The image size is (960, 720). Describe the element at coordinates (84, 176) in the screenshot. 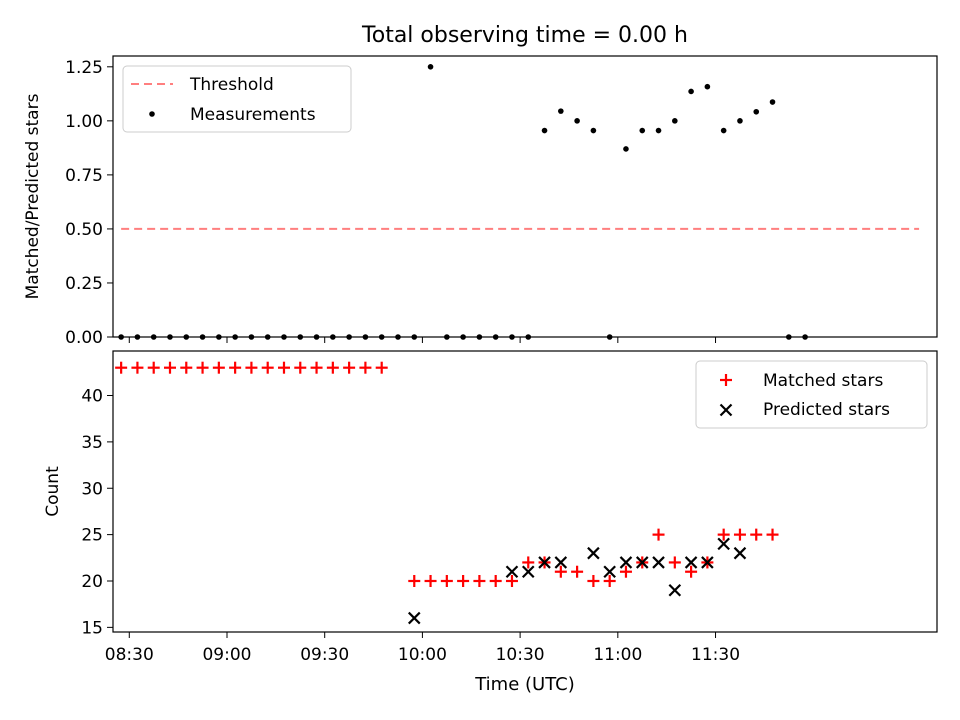

I see `y-tick-label: 0.75` at that location.